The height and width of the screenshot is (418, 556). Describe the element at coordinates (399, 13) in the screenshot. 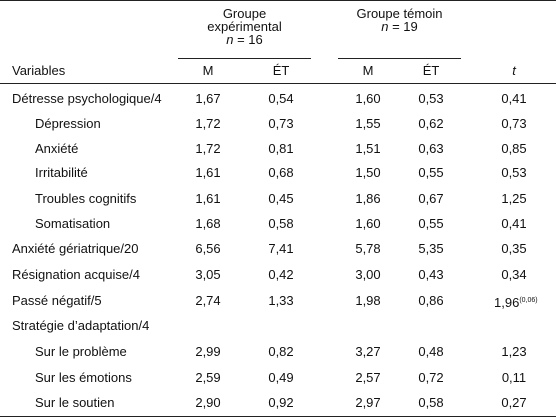

I see `group-ctrl-line1: Groupe témoin` at that location.